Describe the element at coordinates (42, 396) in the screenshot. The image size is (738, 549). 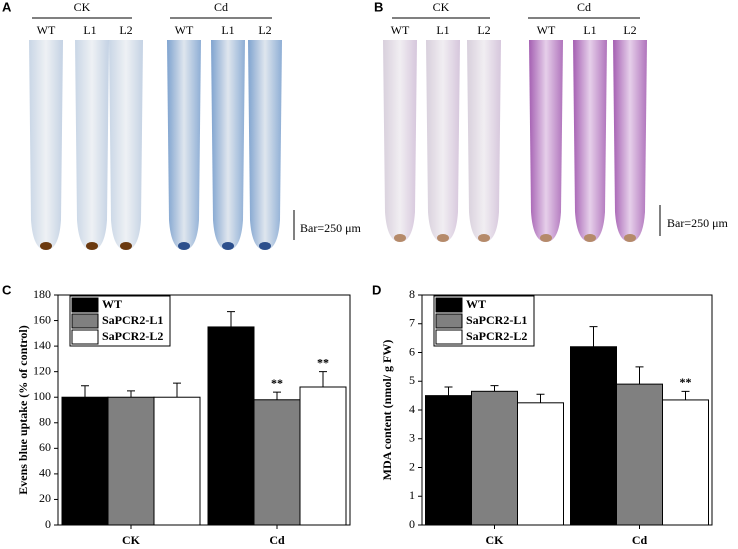
I see `y-tick-label: 100` at that location.